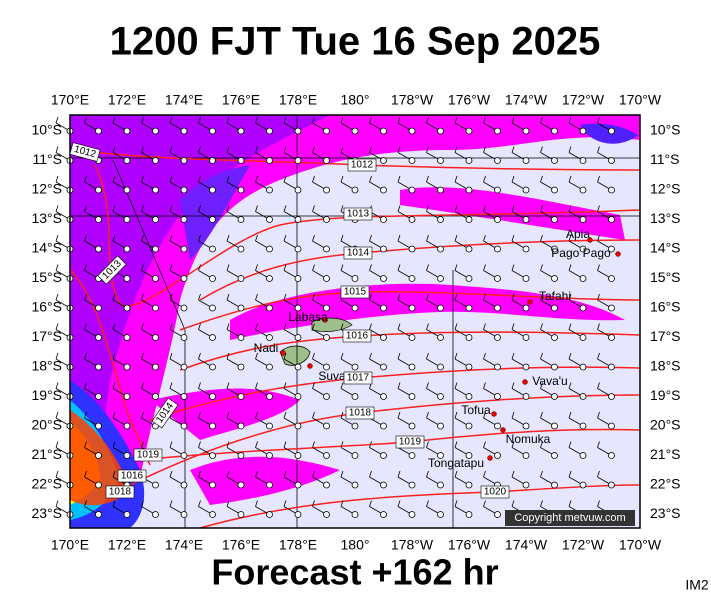 This screenshot has height=600, width=711. I want to click on latitude-label: 18°S, so click(46, 366).